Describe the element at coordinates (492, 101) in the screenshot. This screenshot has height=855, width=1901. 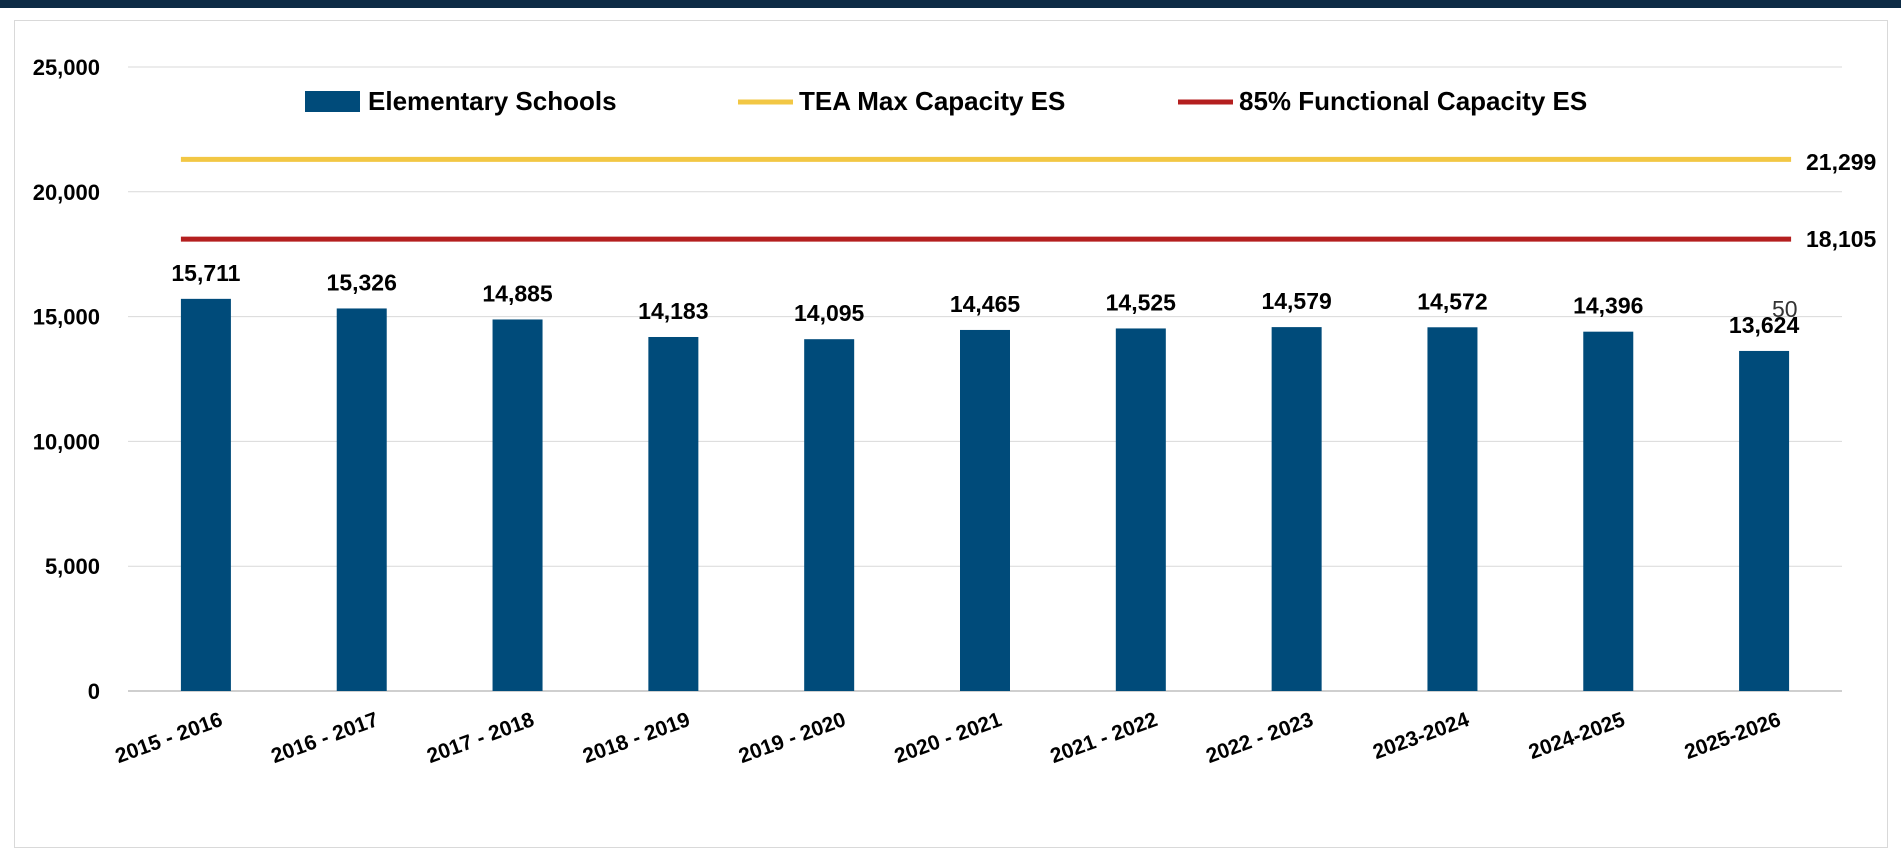
I see `legend-label-elementary-schools: Elementary Schools` at that location.